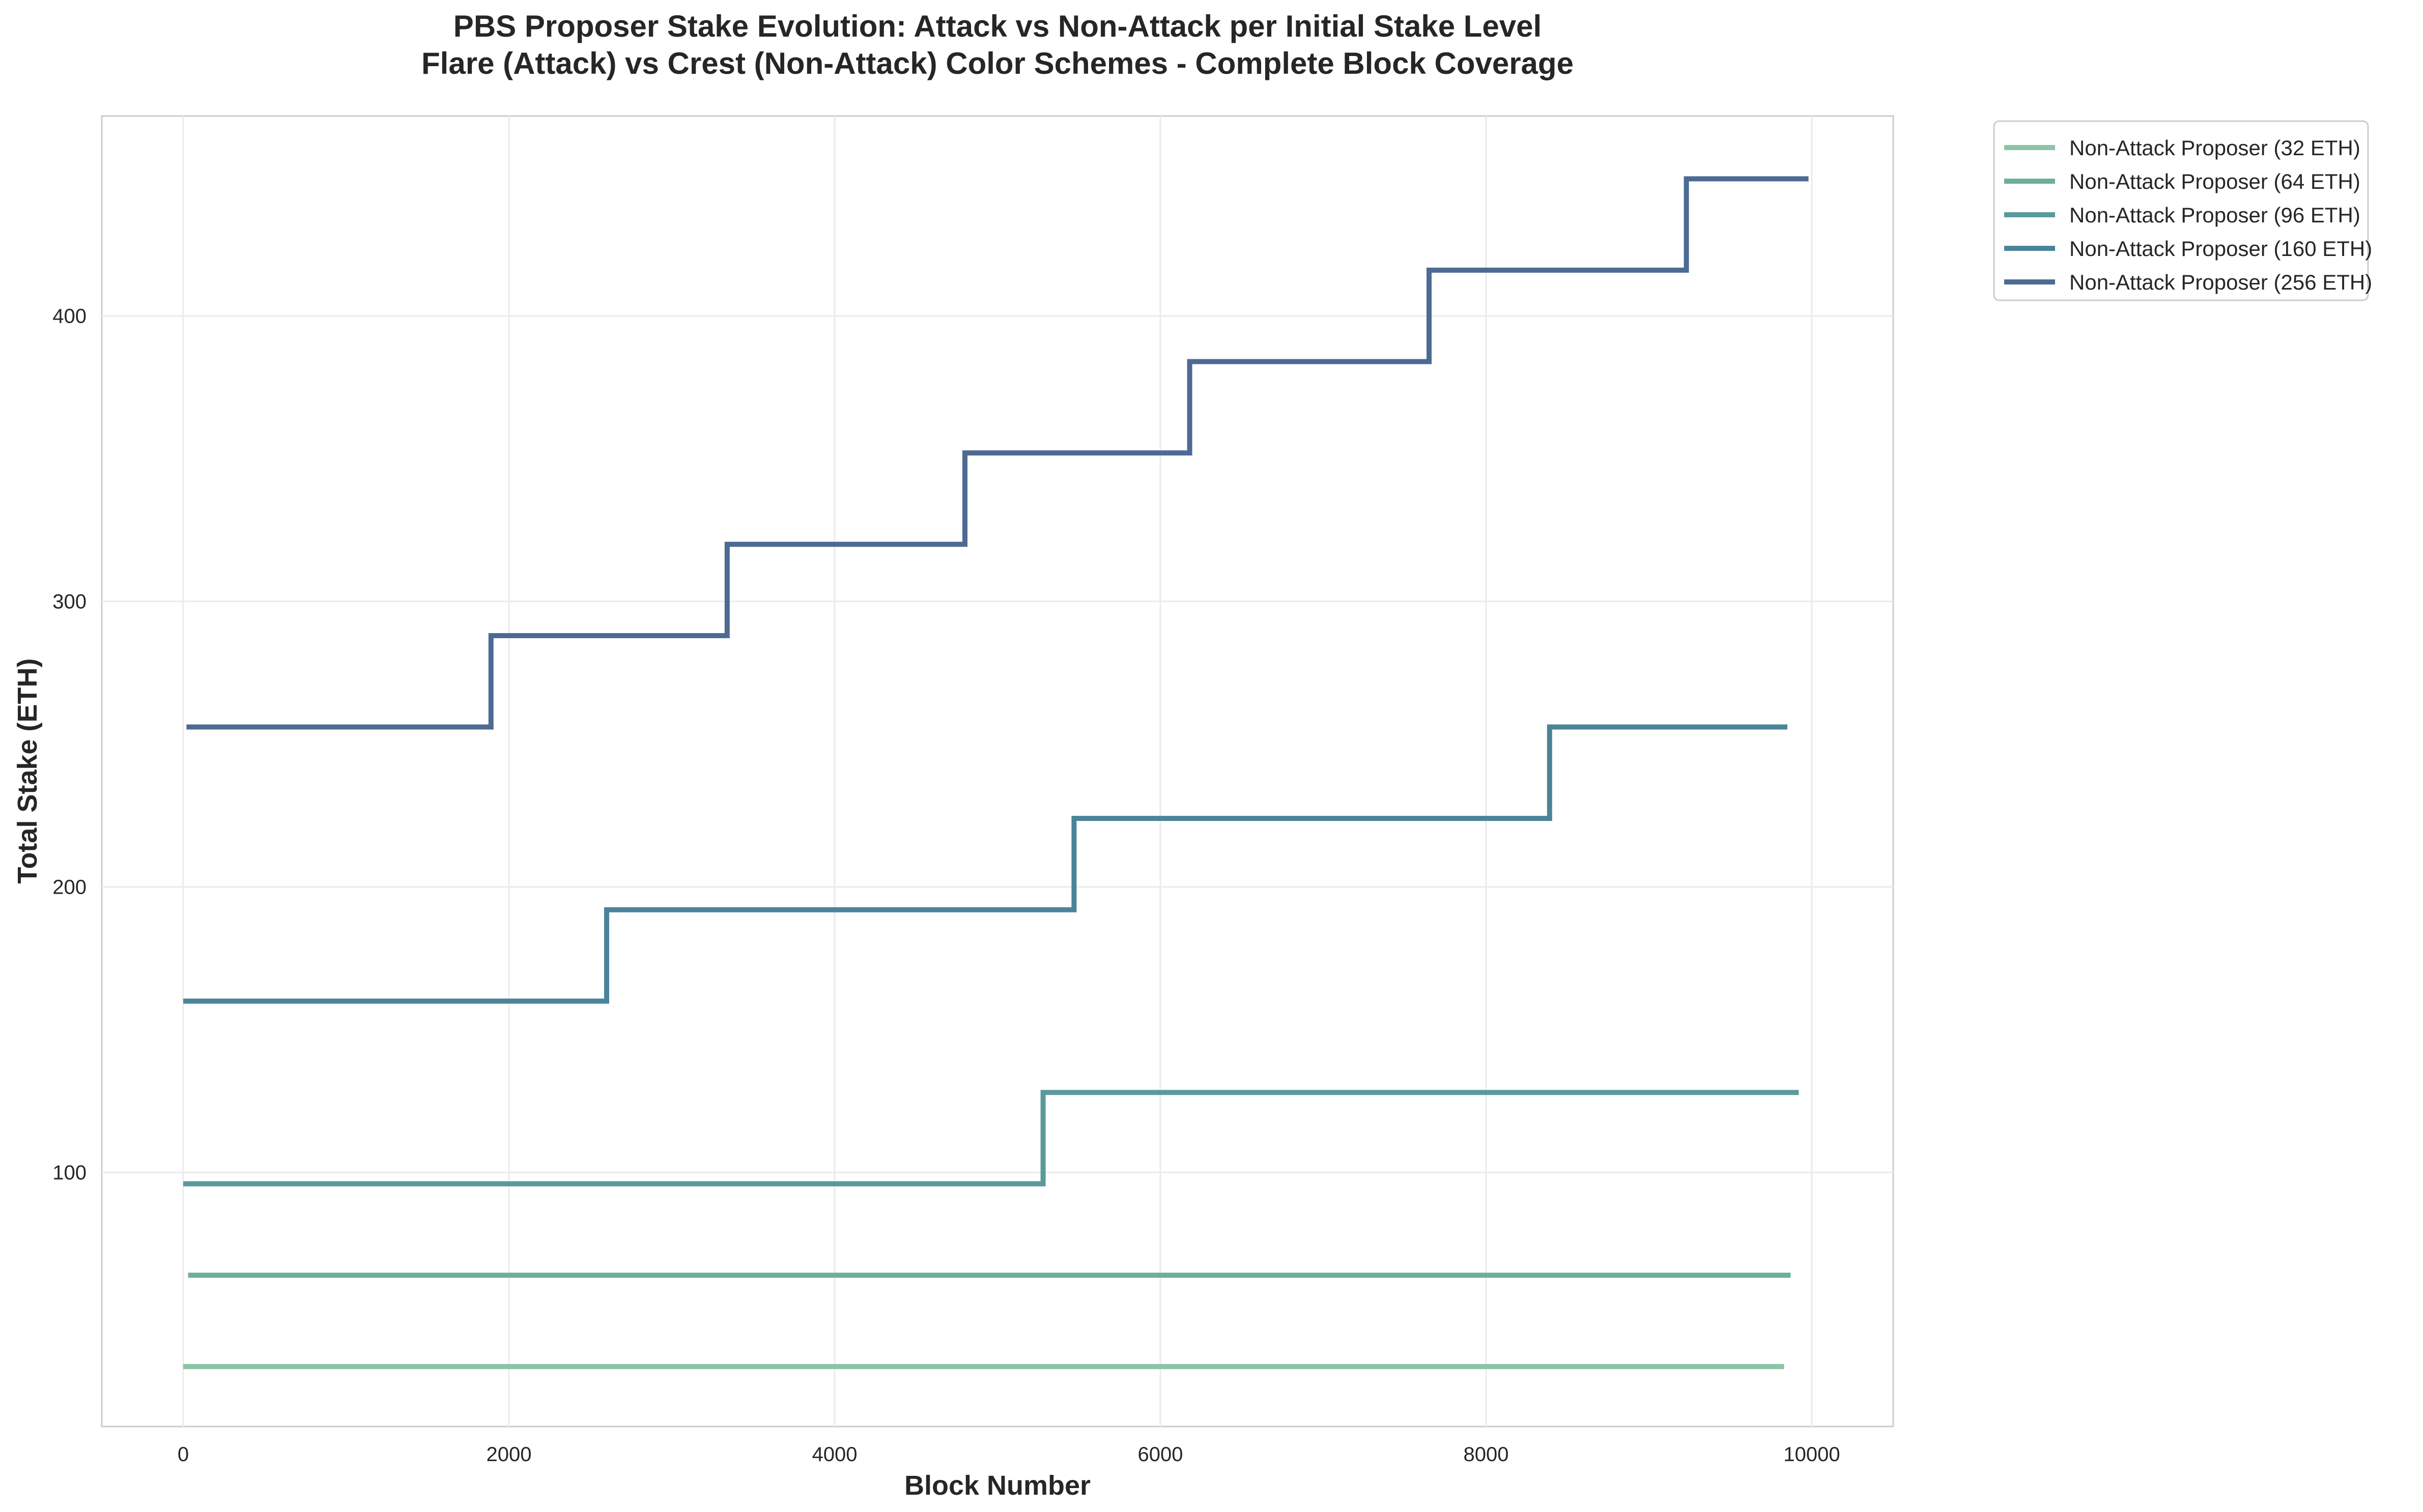 Image resolution: width=2423 pixels, height=1512 pixels. Describe the element at coordinates (835, 1455) in the screenshot. I see `x-tick-label: 4000` at that location.